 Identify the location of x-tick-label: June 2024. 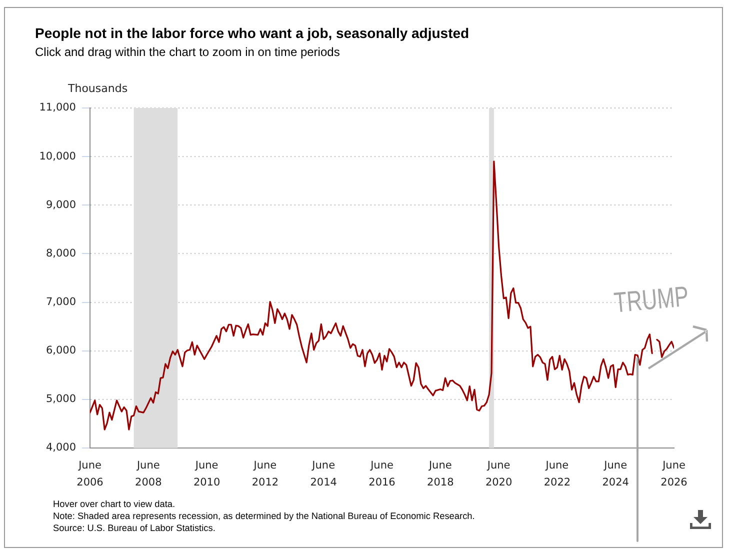
(616, 474).